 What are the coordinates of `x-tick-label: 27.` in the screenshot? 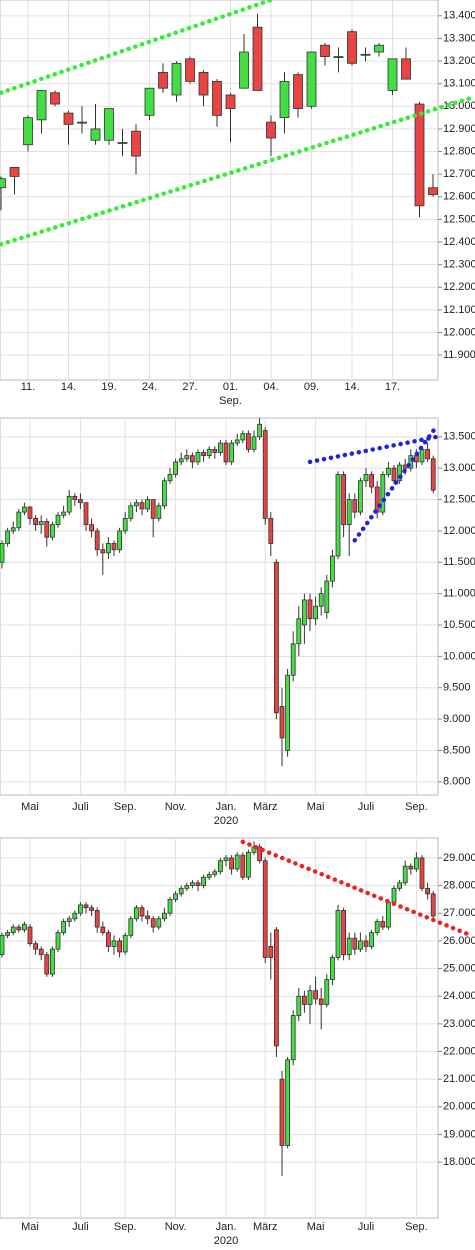 It's located at (189, 387).